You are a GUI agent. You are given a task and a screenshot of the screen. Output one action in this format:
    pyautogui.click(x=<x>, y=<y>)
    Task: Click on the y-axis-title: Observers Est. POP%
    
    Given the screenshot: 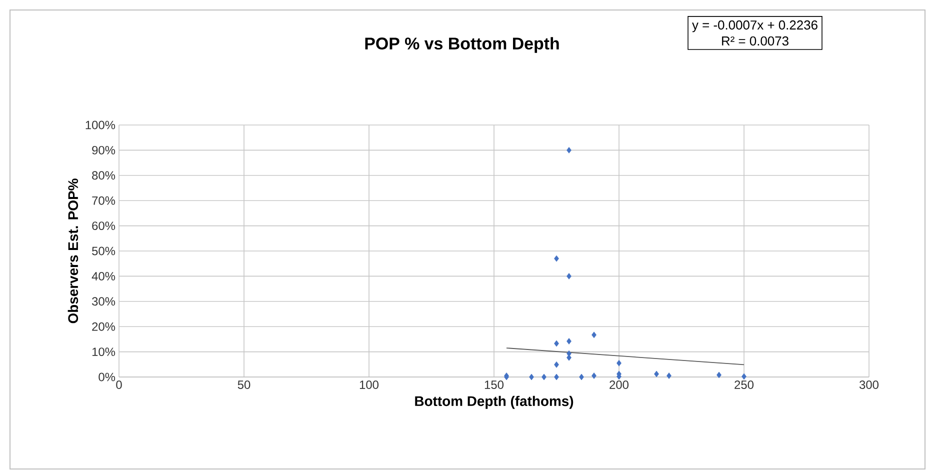 What is the action you would take?
    pyautogui.click(x=73, y=251)
    